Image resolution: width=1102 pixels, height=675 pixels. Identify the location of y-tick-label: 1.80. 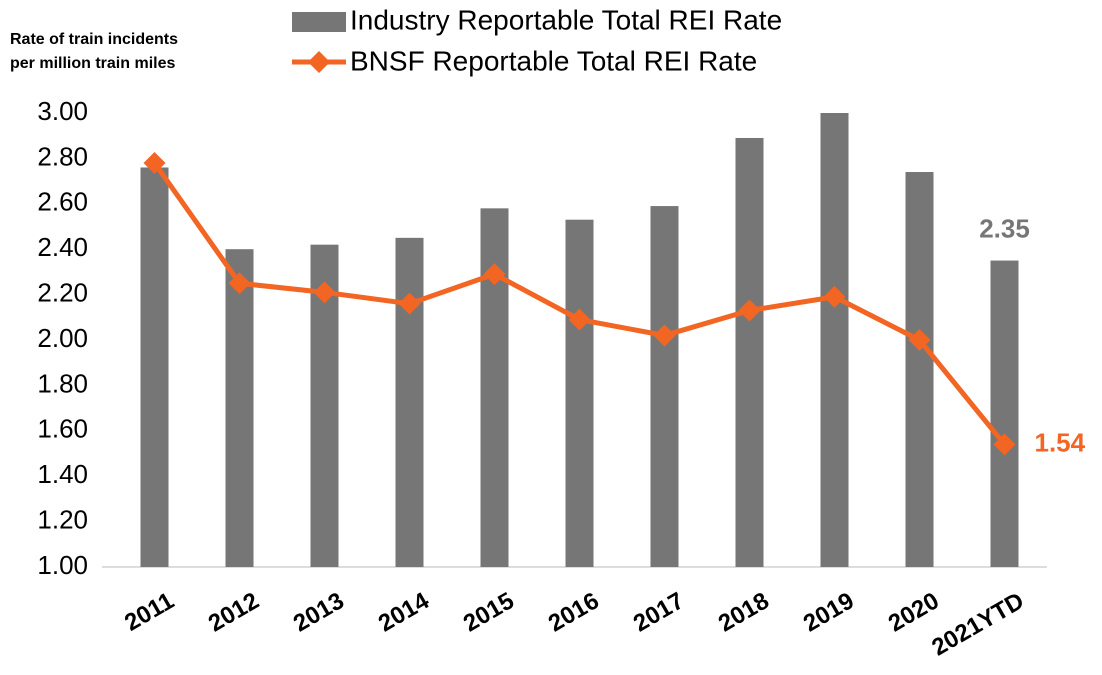
(62, 383).